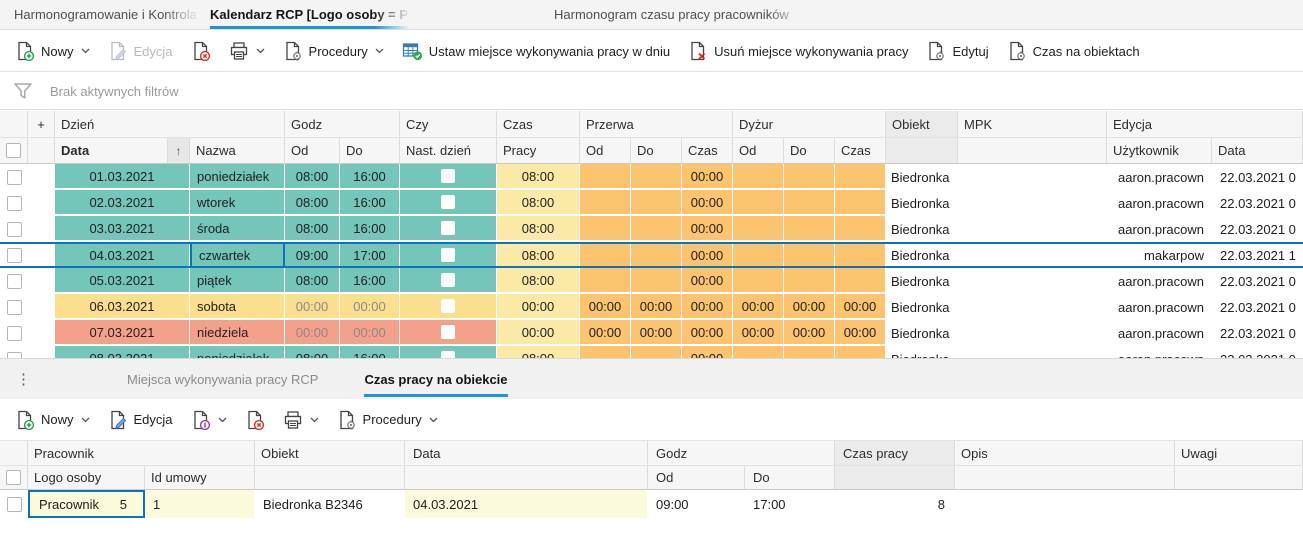 The image size is (1303, 550). What do you see at coordinates (122, 352) in the screenshot?
I see `cell-data: 08.03.2021` at bounding box center [122, 352].